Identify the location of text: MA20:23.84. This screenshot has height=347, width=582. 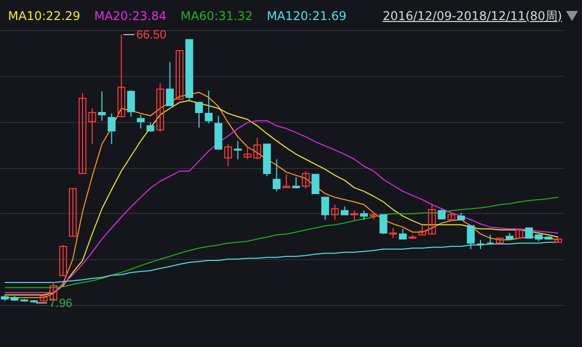
(130, 16).